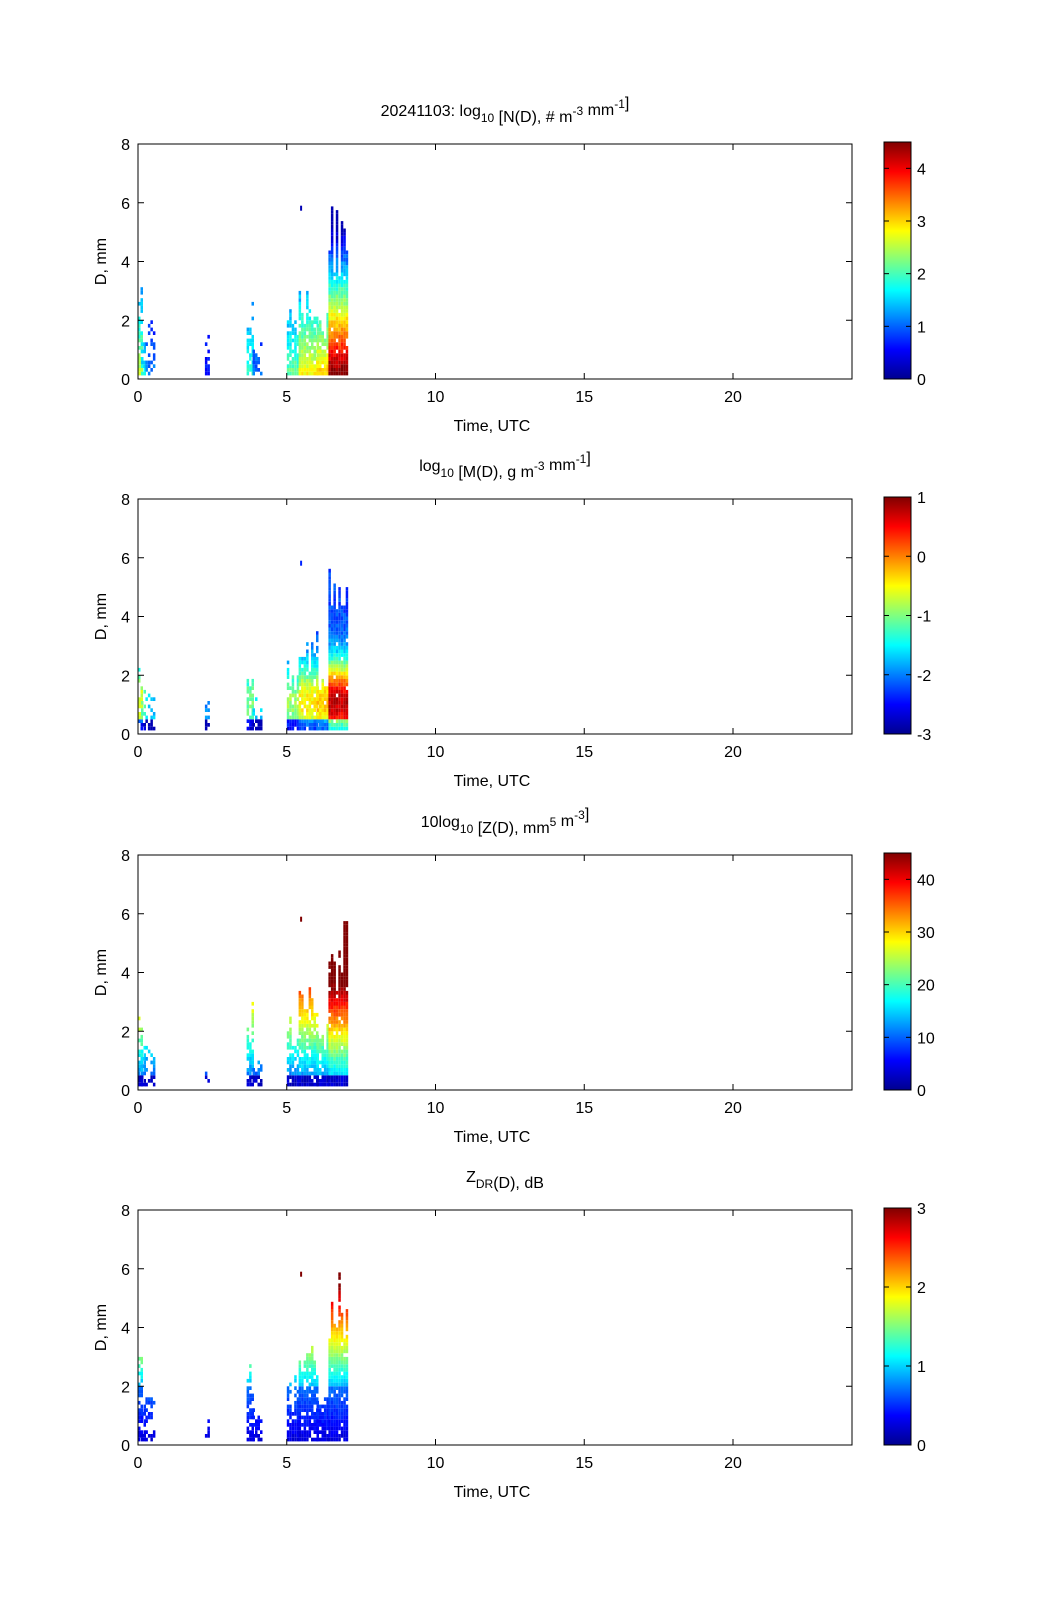 The image size is (1059, 1620). I want to click on colorbar-tick-label: -2, so click(924, 676).